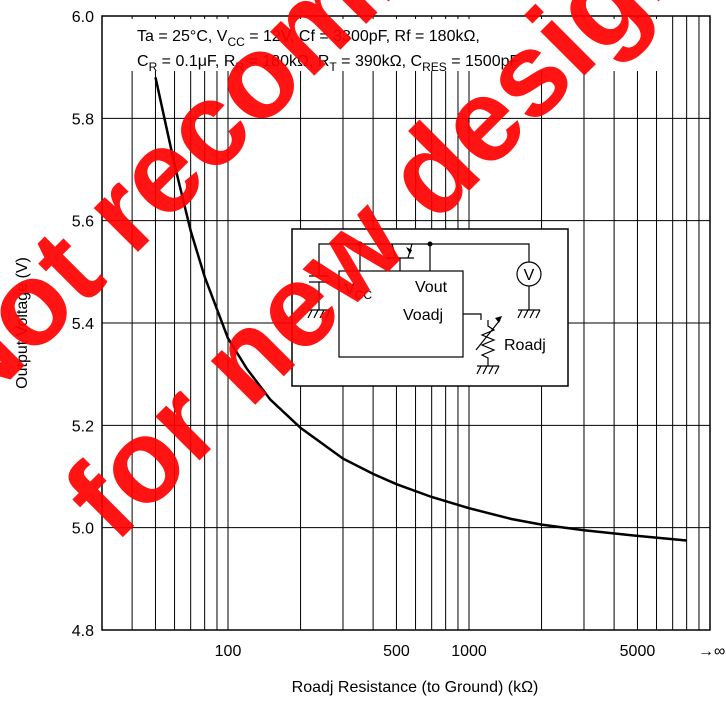 The image size is (726, 702). I want to click on x-tick-label: 500, so click(396, 651).